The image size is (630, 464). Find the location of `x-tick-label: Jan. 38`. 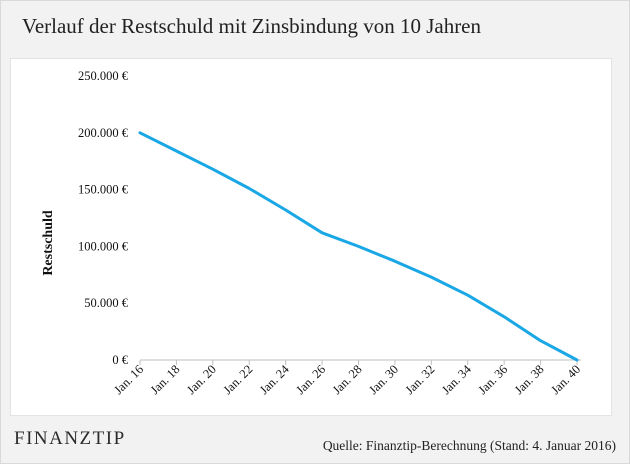

x-tick-label: Jan. 38 is located at coordinates (529, 379).